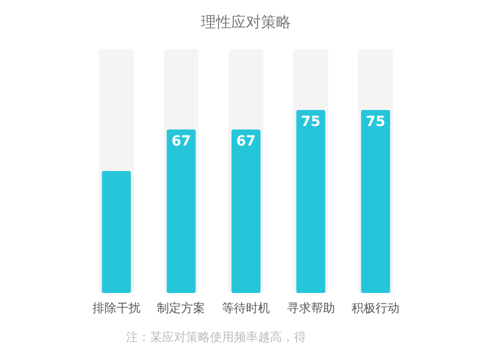  I want to click on x-tick-label: 等待时机, so click(246, 308).